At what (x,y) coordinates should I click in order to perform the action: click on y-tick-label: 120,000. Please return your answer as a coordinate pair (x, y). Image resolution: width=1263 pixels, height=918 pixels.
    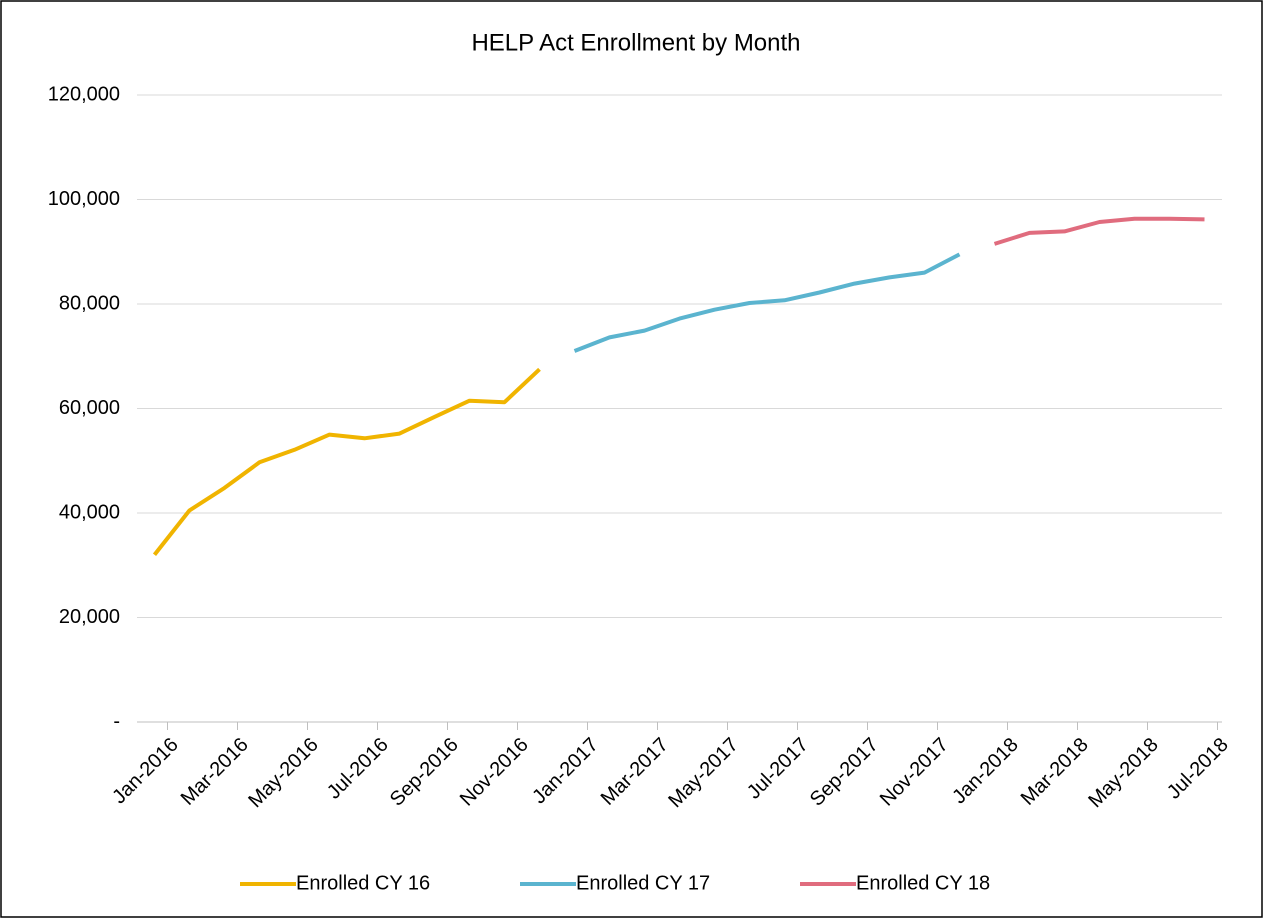
    Looking at the image, I should click on (84, 94).